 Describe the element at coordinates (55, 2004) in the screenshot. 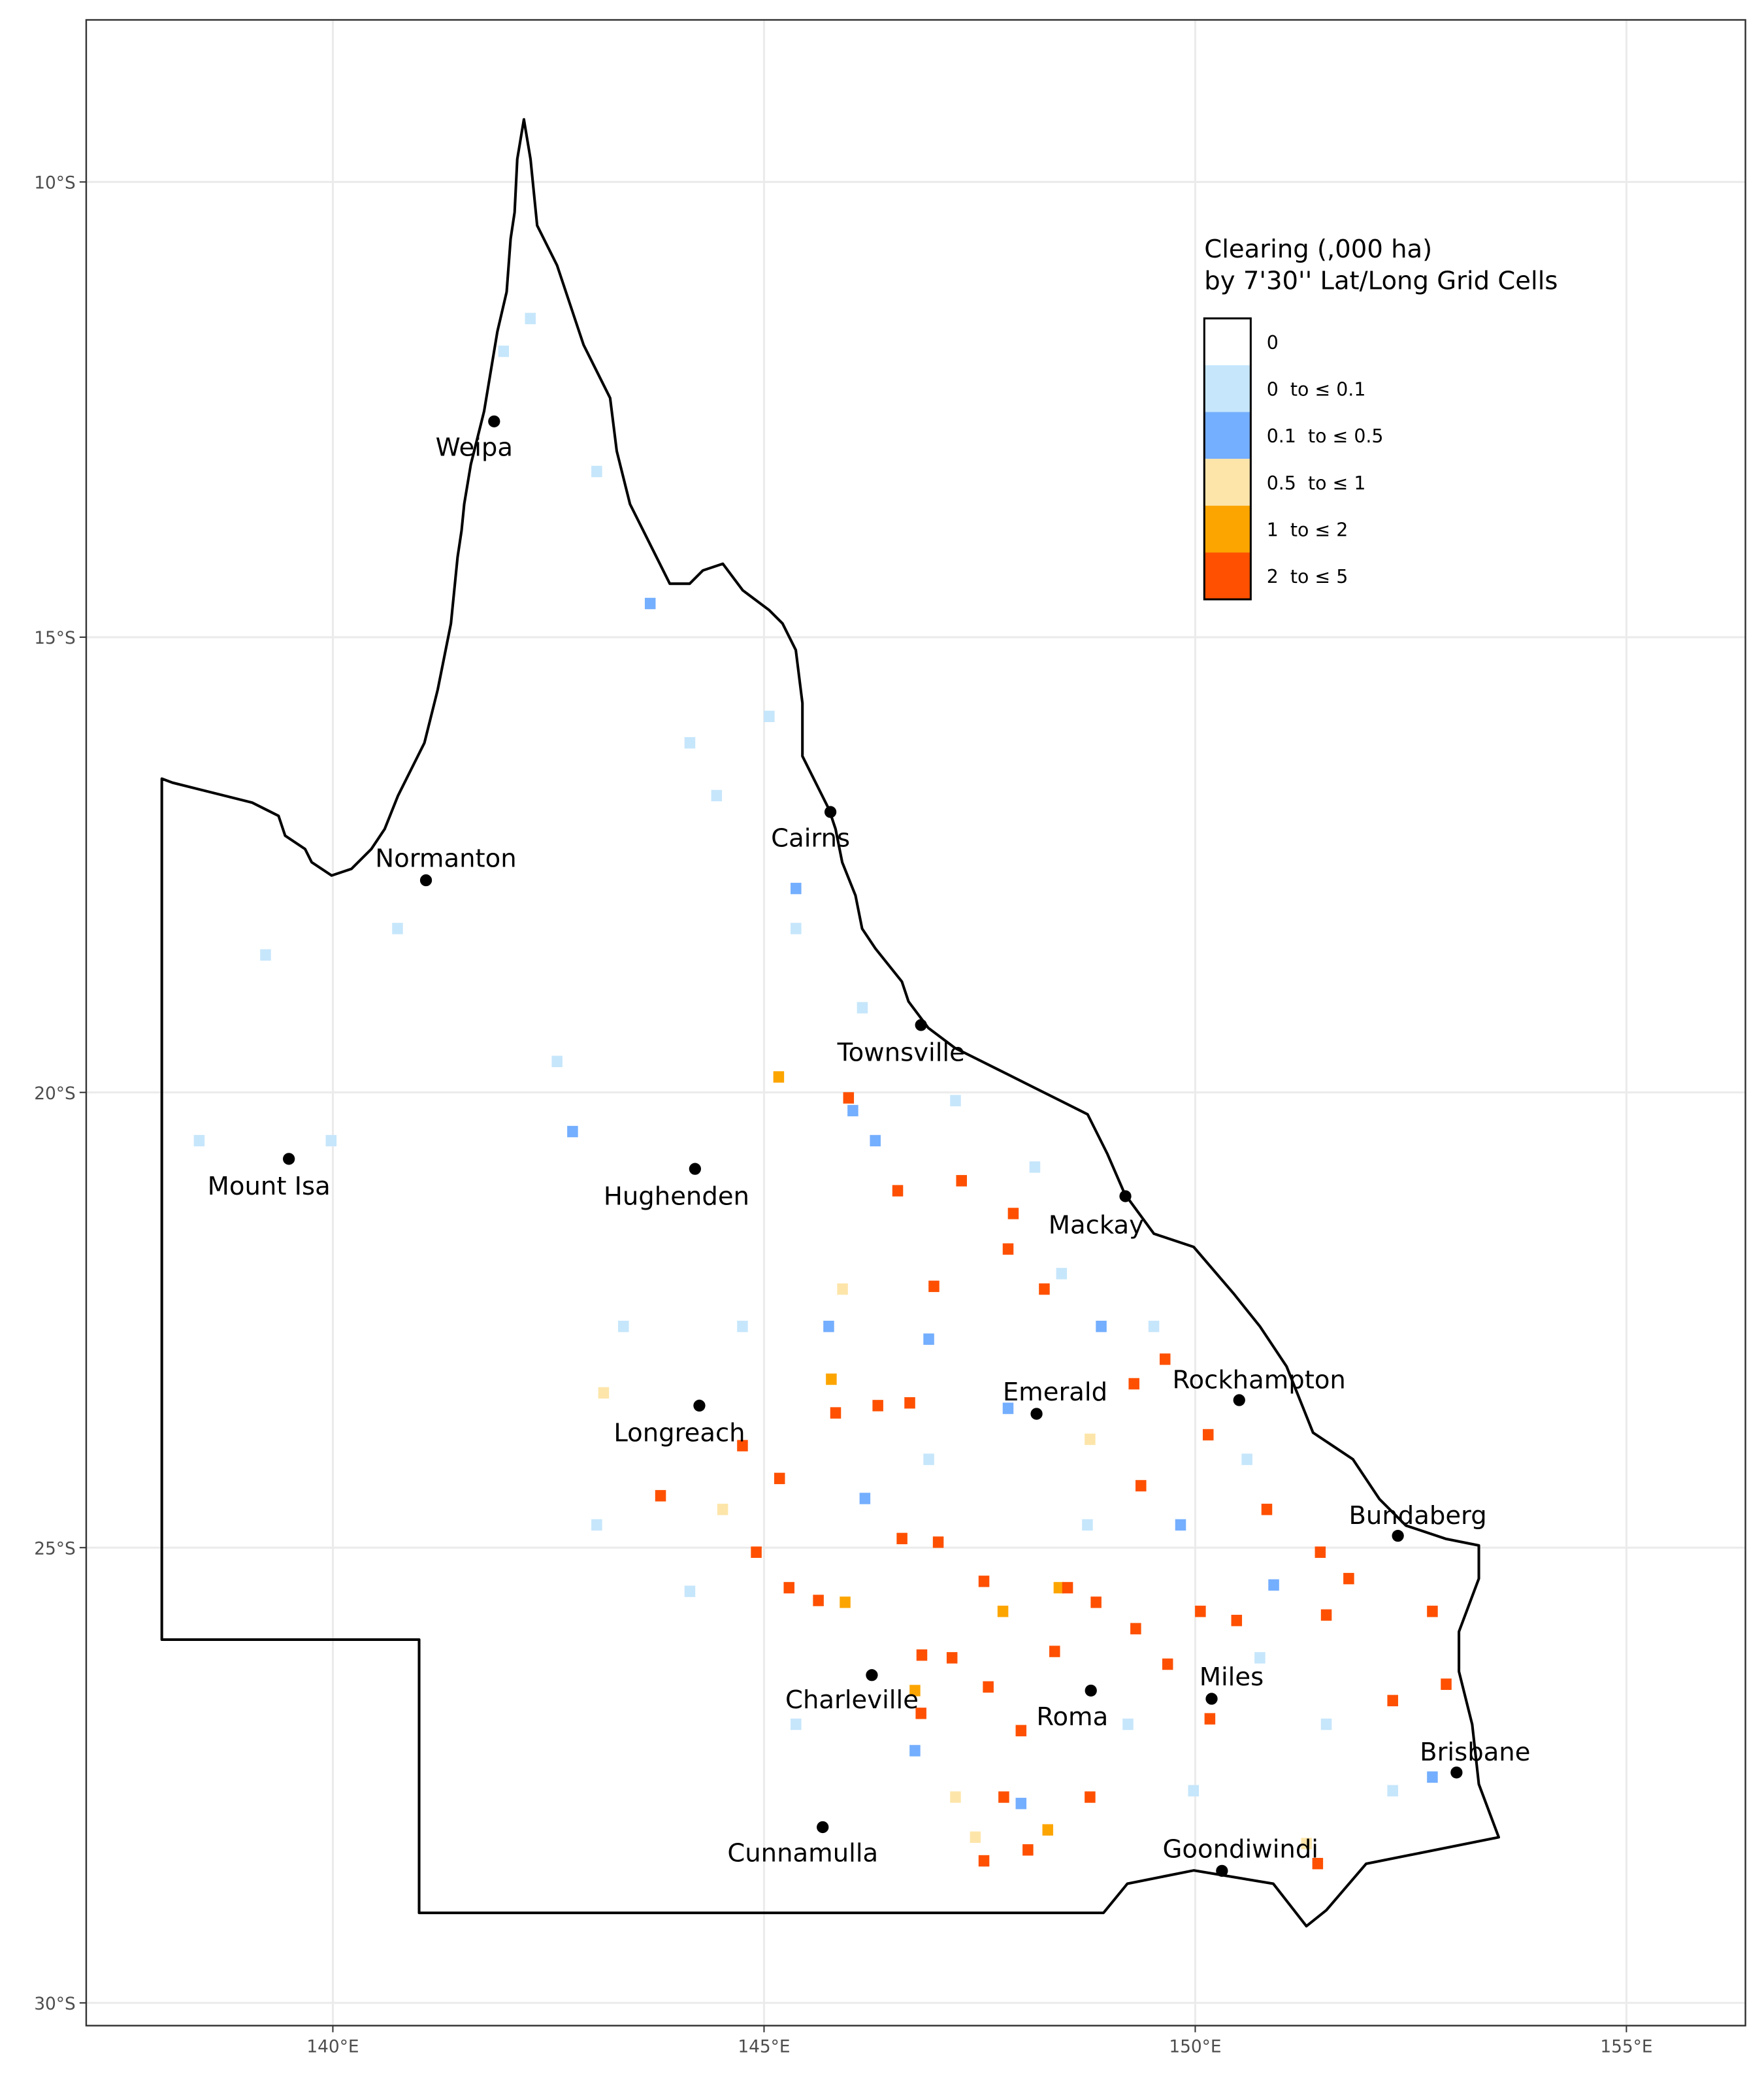

I see `y-tick-label: 30°S` at that location.